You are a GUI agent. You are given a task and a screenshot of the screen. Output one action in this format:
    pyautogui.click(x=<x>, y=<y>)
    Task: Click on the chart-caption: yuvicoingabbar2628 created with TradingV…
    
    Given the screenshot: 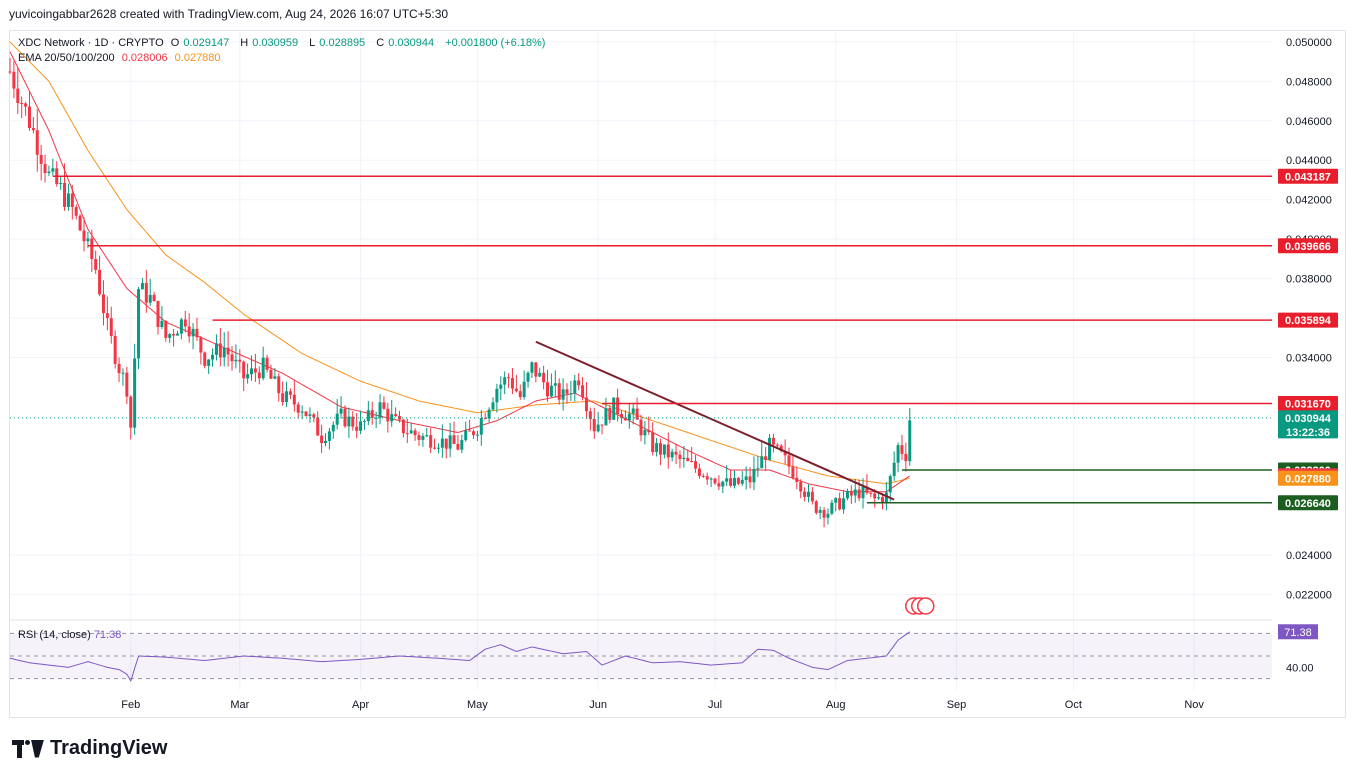 What is the action you would take?
    pyautogui.click(x=229, y=14)
    